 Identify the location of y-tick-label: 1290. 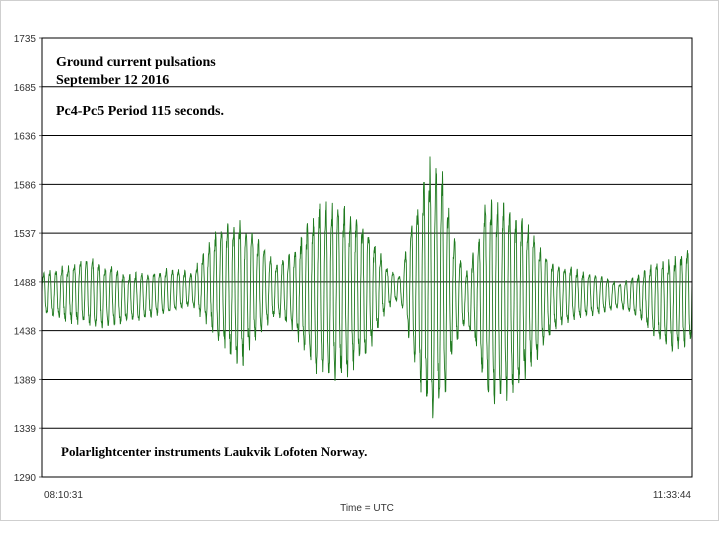
(25, 478).